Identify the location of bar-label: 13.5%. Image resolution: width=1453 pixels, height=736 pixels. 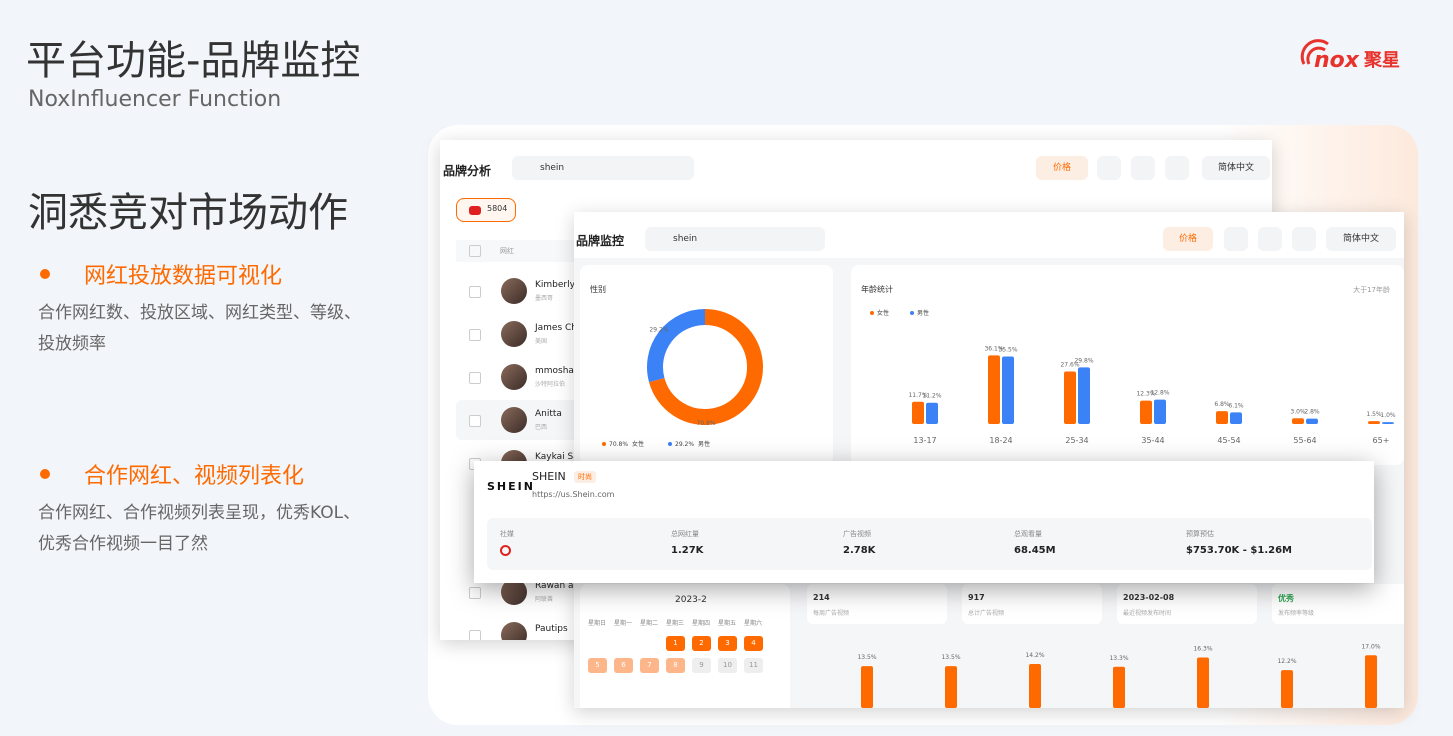
(950, 657).